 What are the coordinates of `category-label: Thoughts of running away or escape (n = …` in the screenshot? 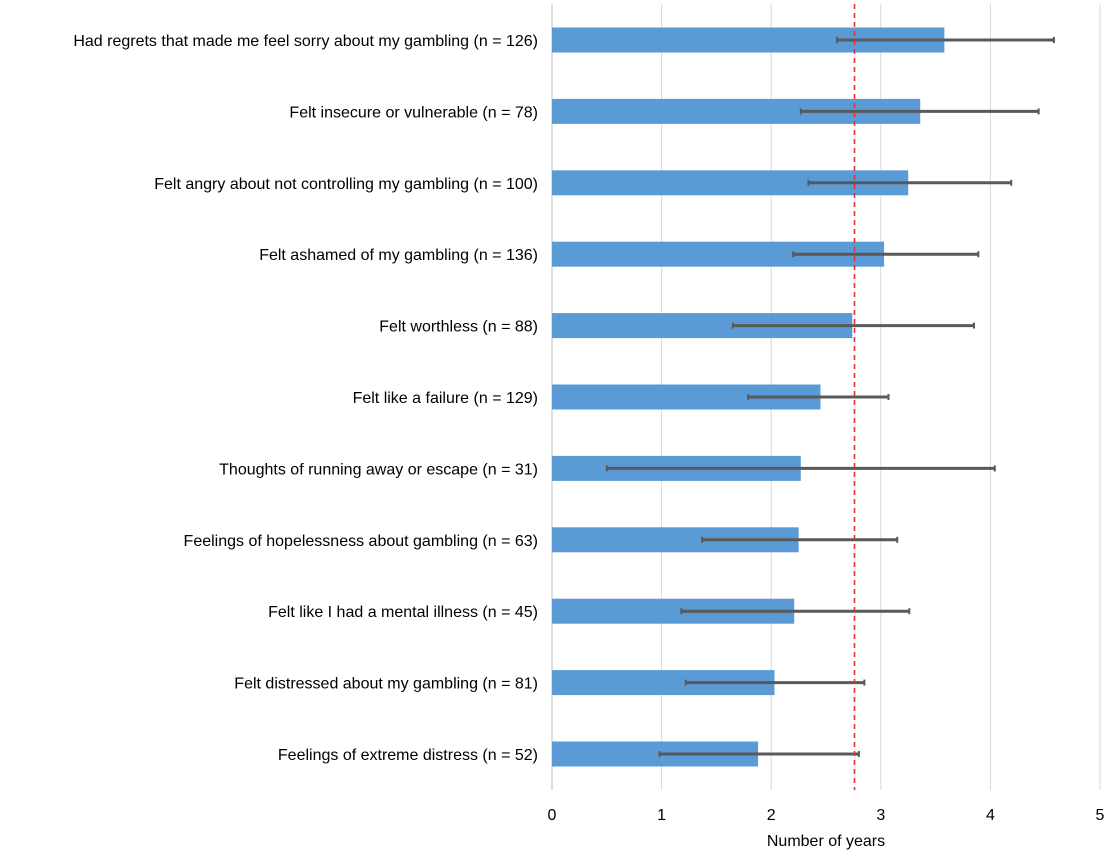 It's located at (378, 469).